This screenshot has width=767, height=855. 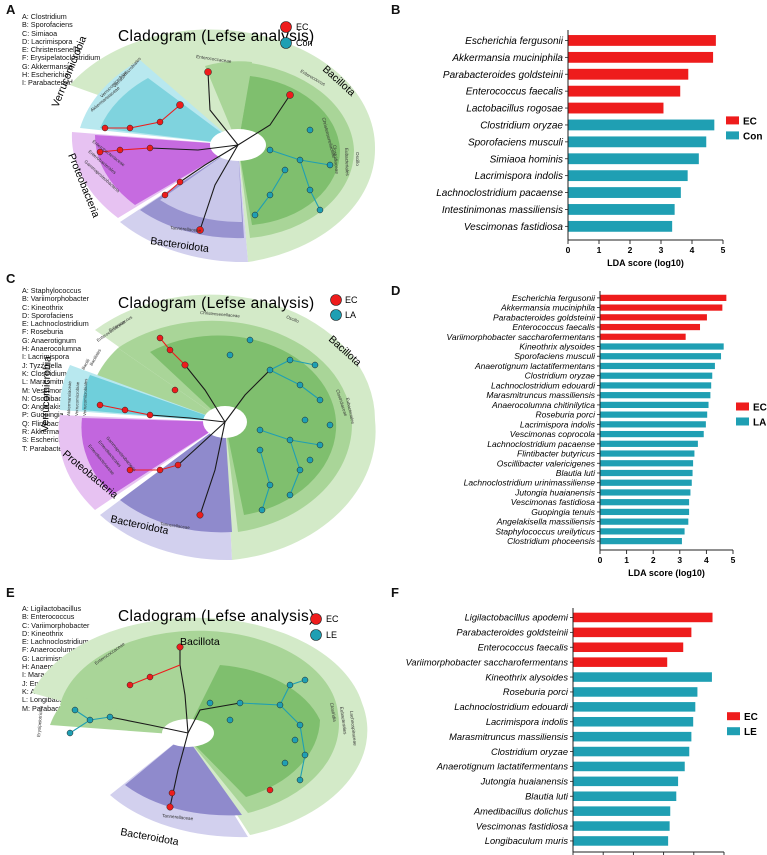 I want to click on phylum-label-bacteroidota: Bacteroidota, so click(x=149, y=837).